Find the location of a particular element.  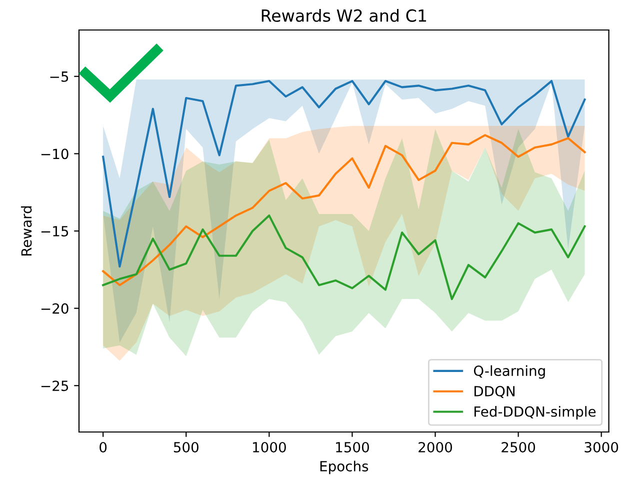

x-tick-label: 500 is located at coordinates (186, 447).